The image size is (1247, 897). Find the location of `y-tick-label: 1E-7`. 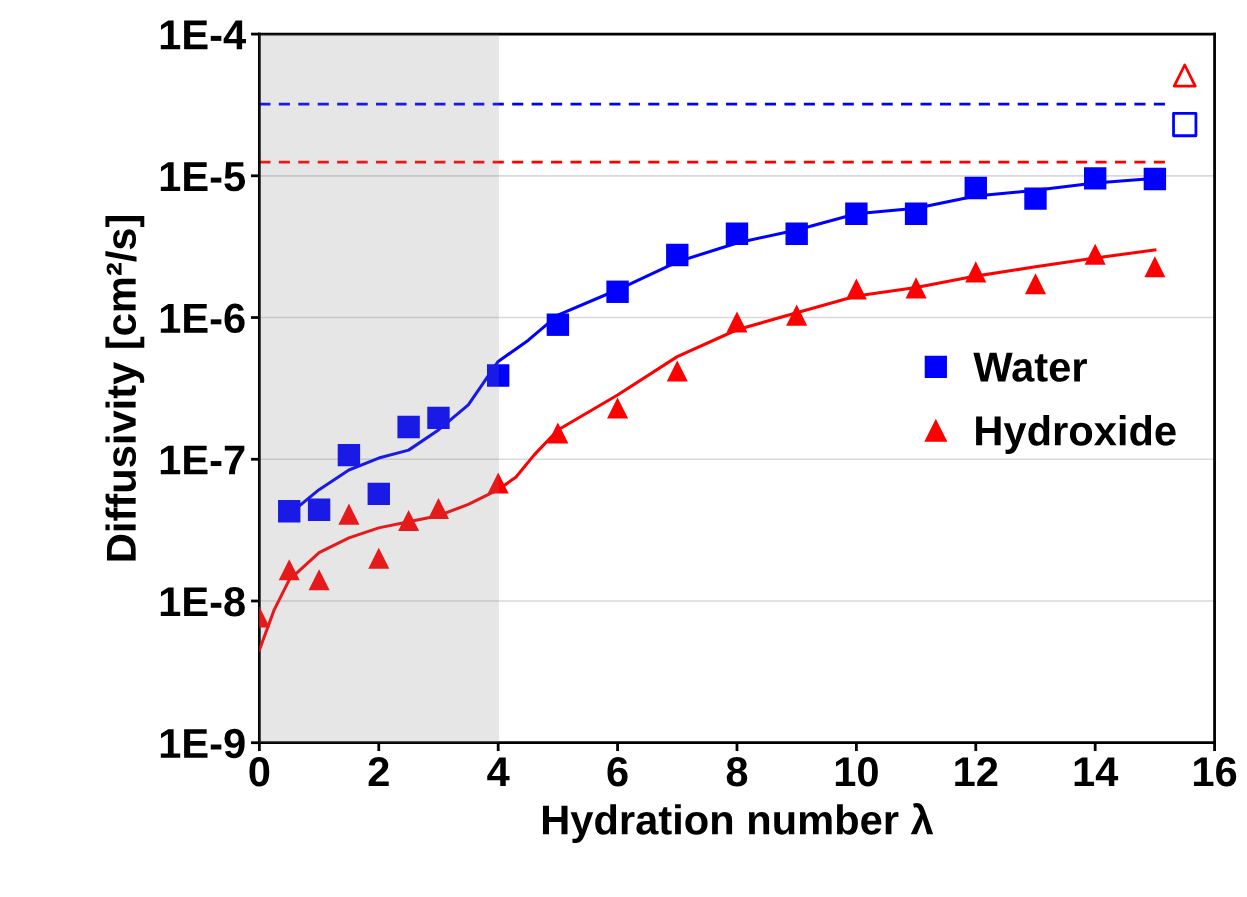

y-tick-label: 1E-7 is located at coordinates (202, 460).